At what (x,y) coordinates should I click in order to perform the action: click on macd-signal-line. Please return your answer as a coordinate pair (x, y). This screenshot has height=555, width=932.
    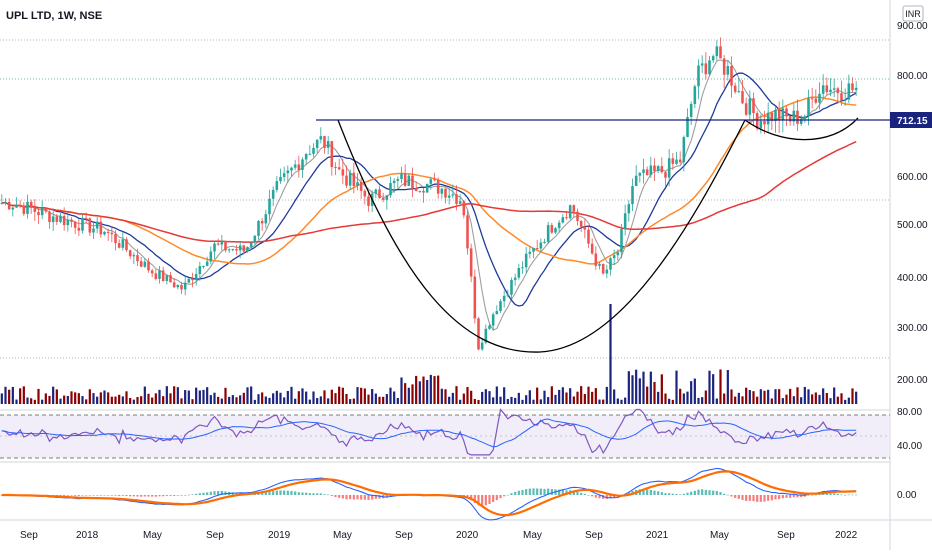
    Looking at the image, I should click on (429, 493).